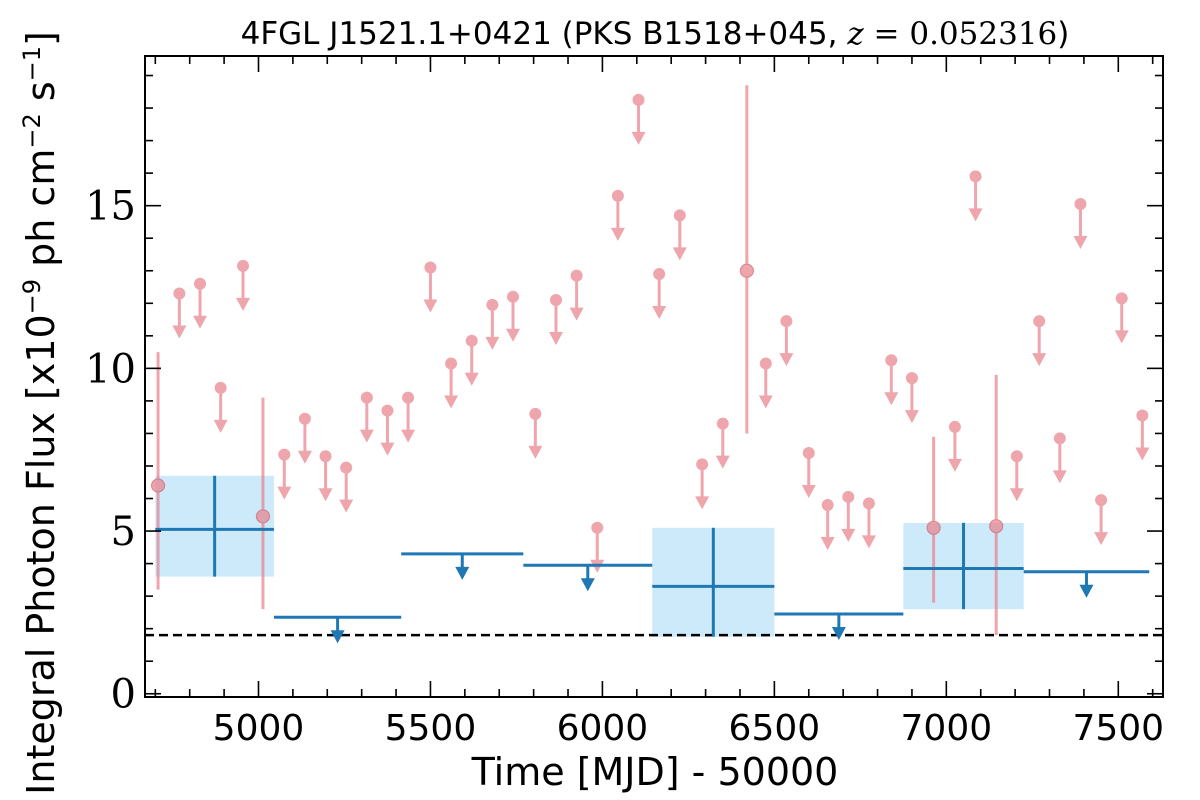 The image size is (1200, 800). I want to click on y-tick-label: 10, so click(110, 369).